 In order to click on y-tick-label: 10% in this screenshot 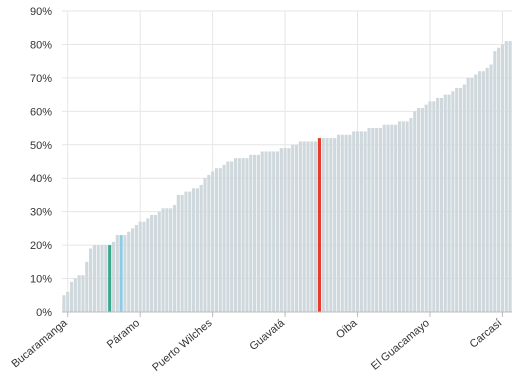, I will do `click(41, 280)`.